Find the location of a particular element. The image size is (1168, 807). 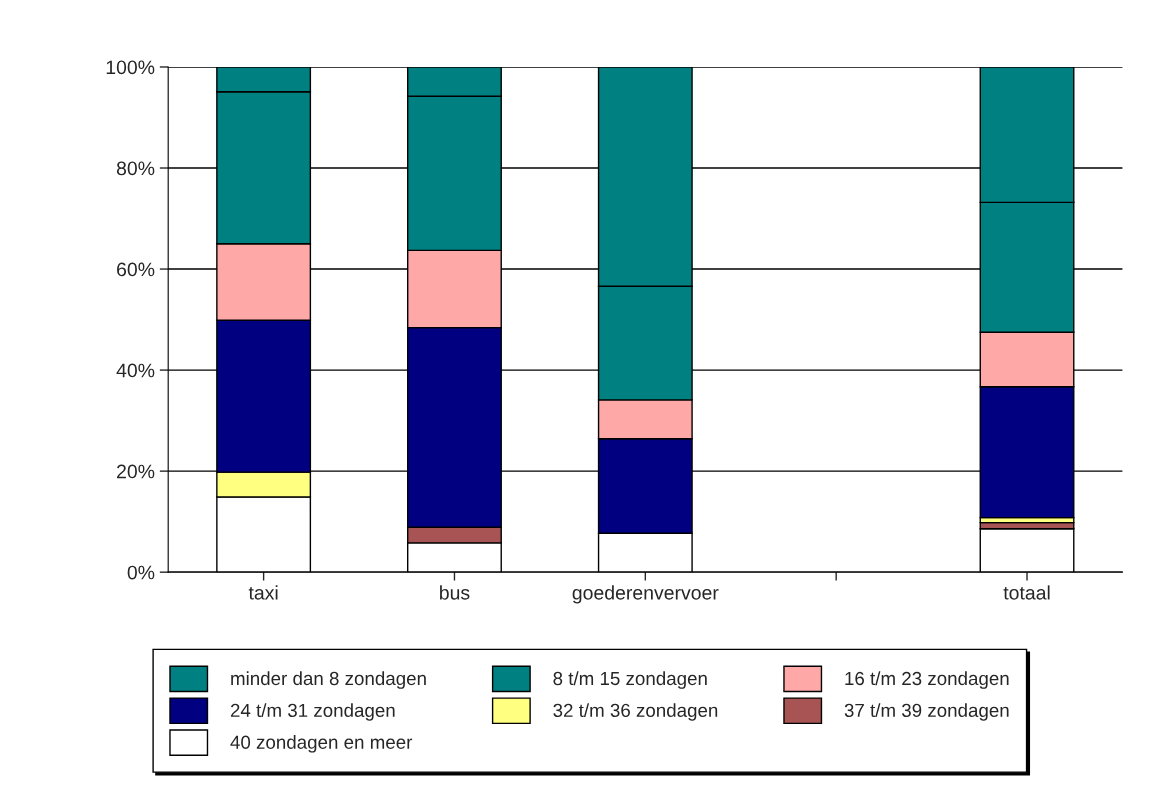

legend-label: 16 t/m 23 zondagen is located at coordinates (927, 680).